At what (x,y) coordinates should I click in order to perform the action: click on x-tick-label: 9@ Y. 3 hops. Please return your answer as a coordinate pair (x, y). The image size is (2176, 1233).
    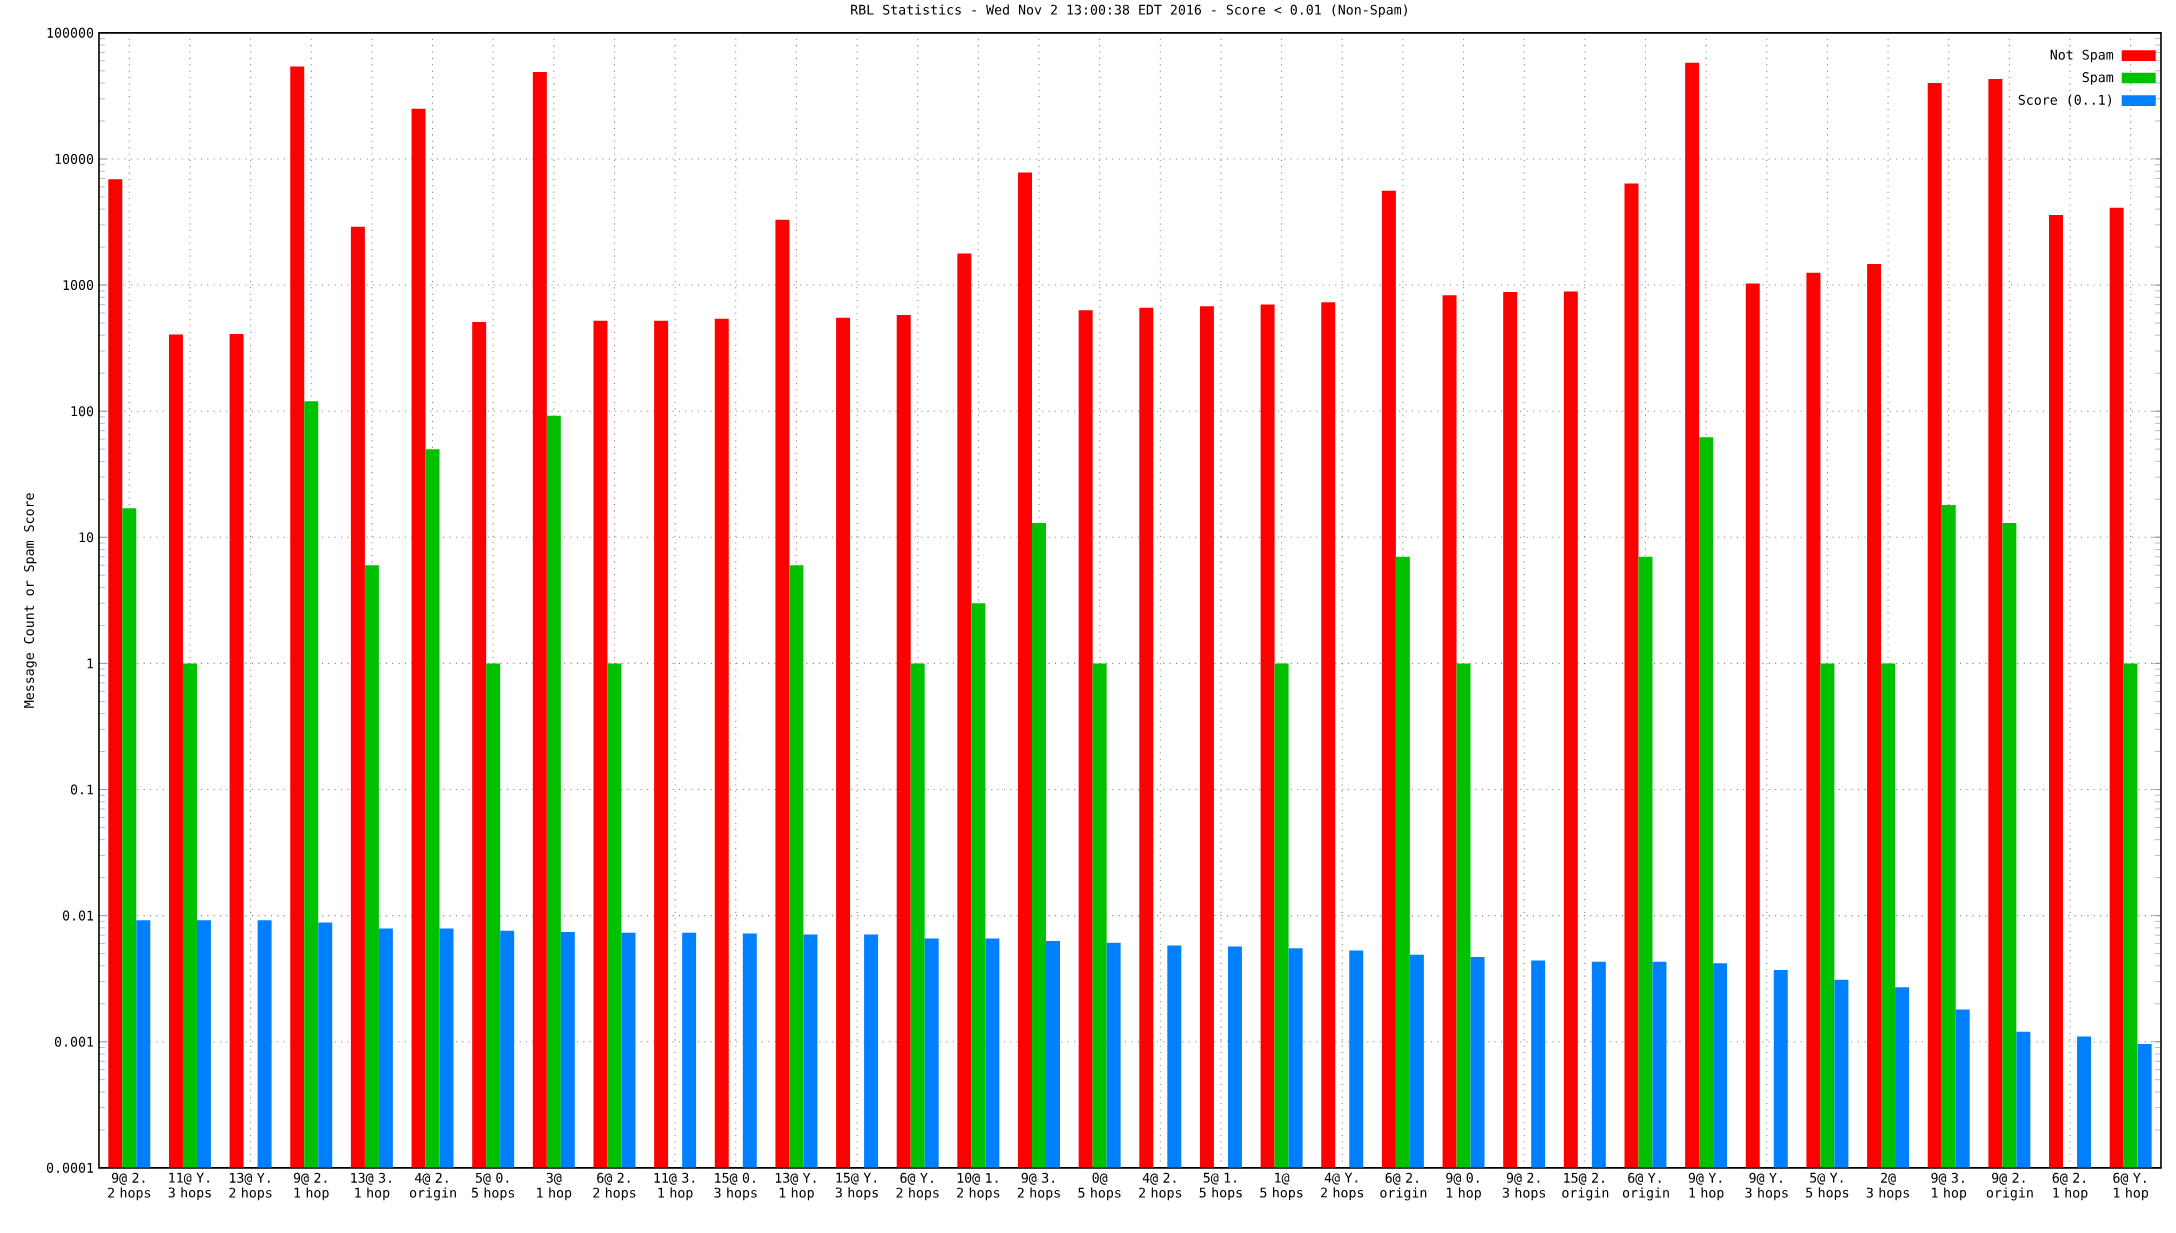
    Looking at the image, I should click on (1766, 1186).